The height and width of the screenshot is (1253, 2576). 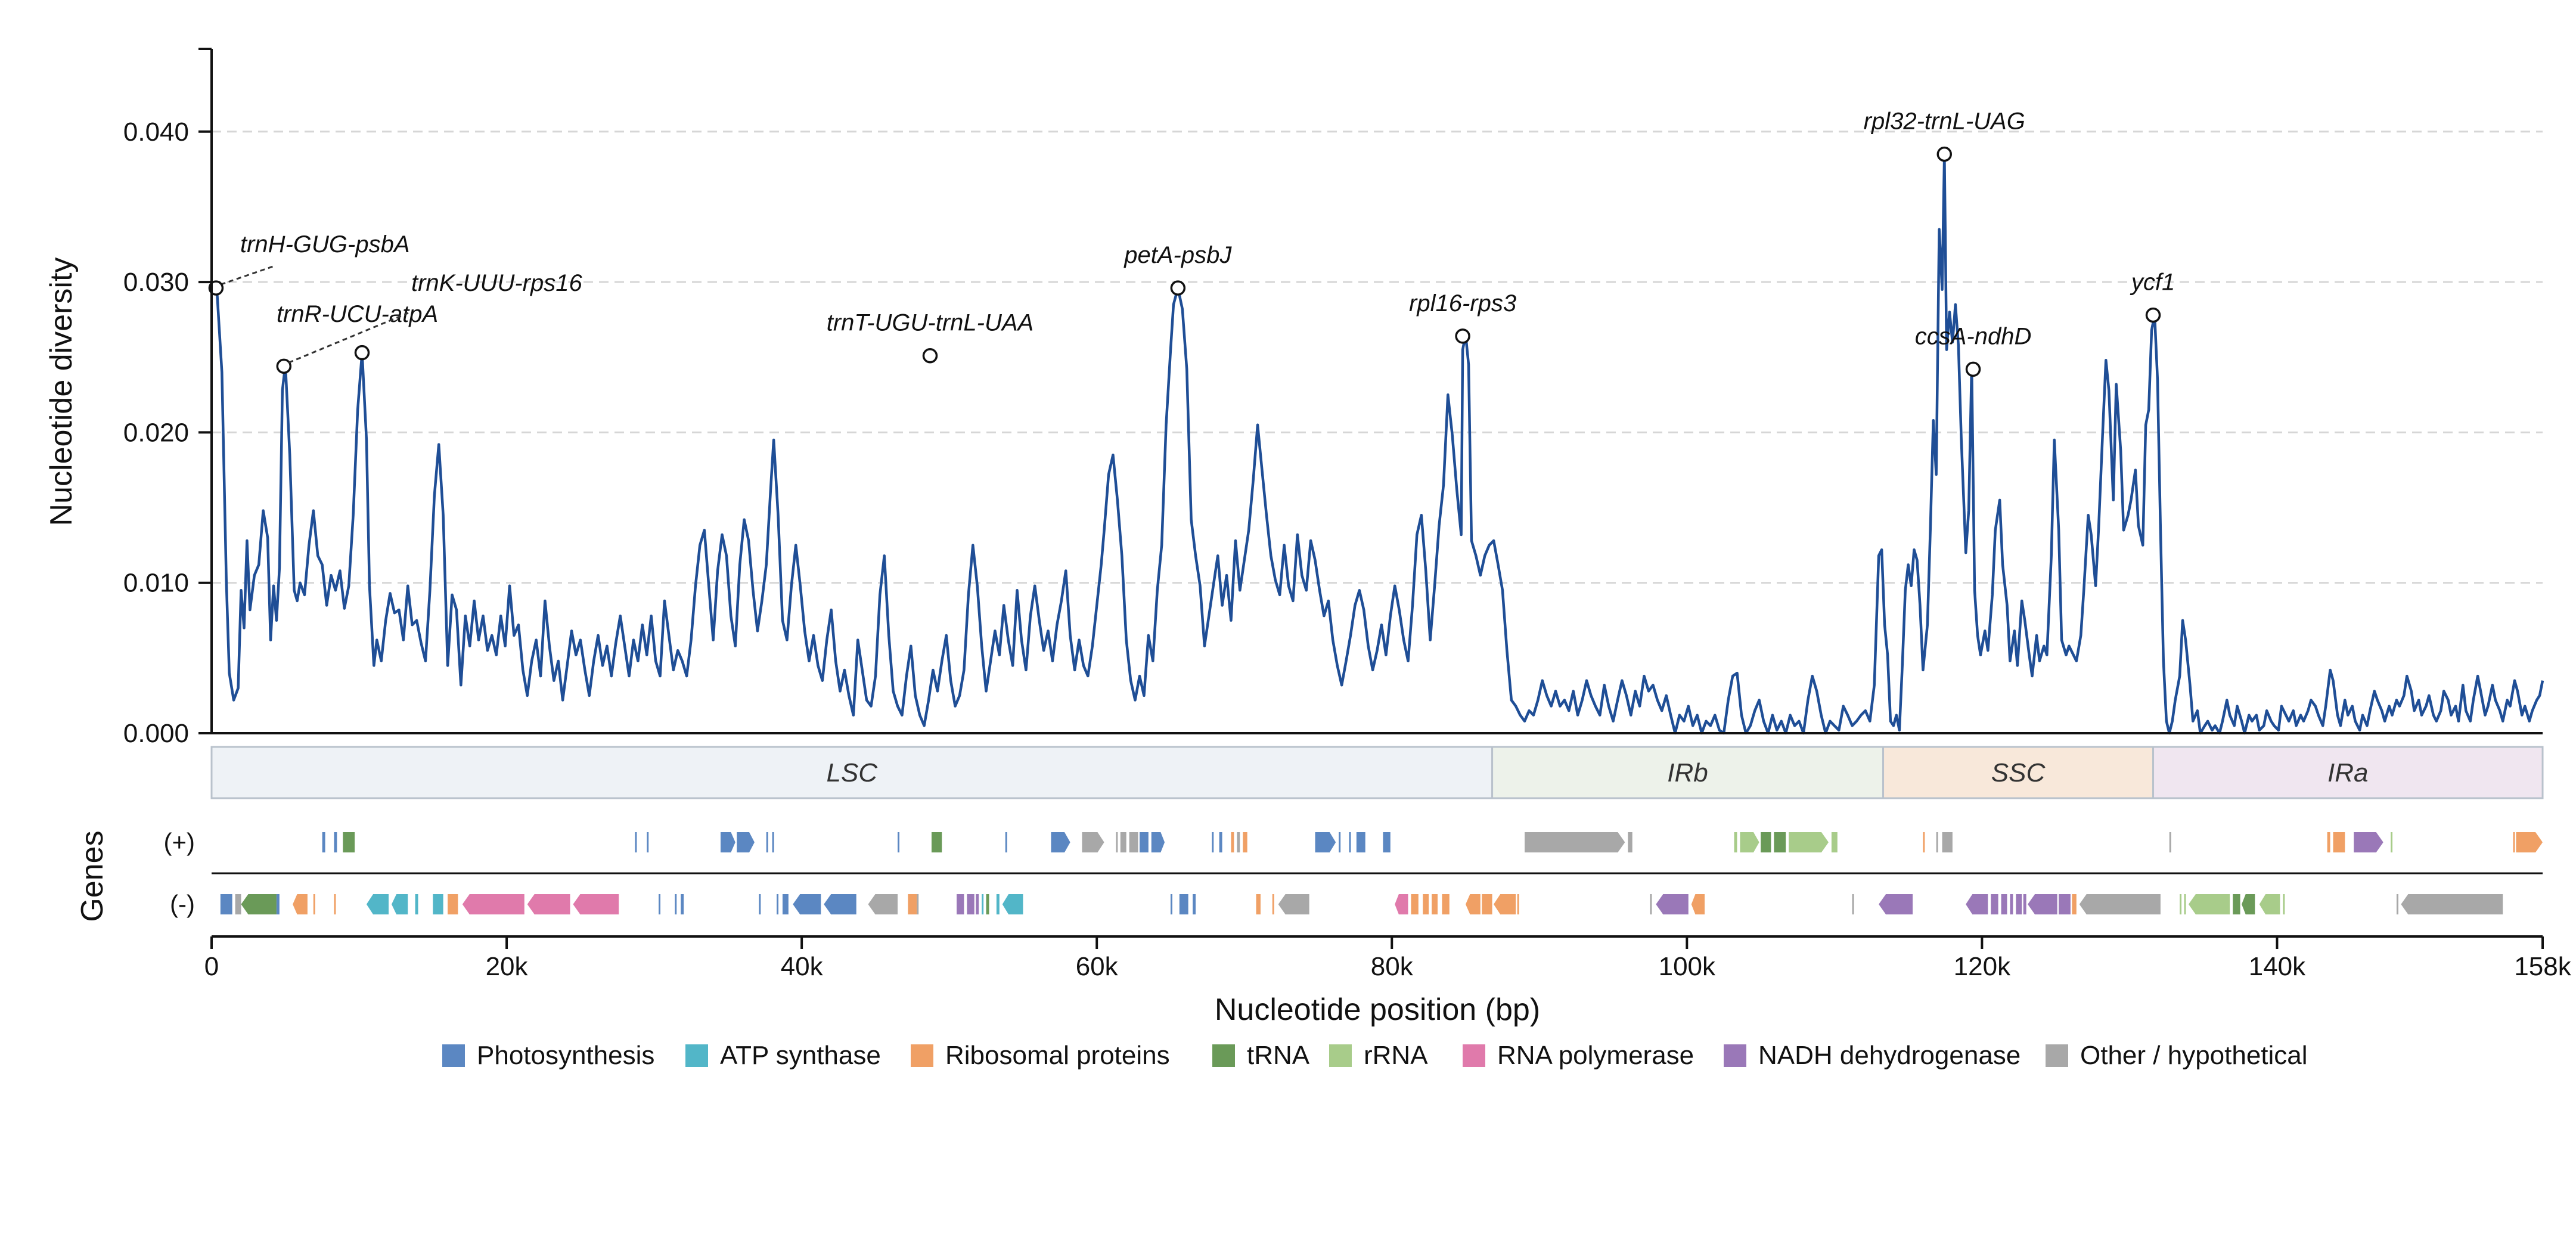 What do you see at coordinates (565, 1055) in the screenshot?
I see `legend-label: Photosynthesis` at bounding box center [565, 1055].